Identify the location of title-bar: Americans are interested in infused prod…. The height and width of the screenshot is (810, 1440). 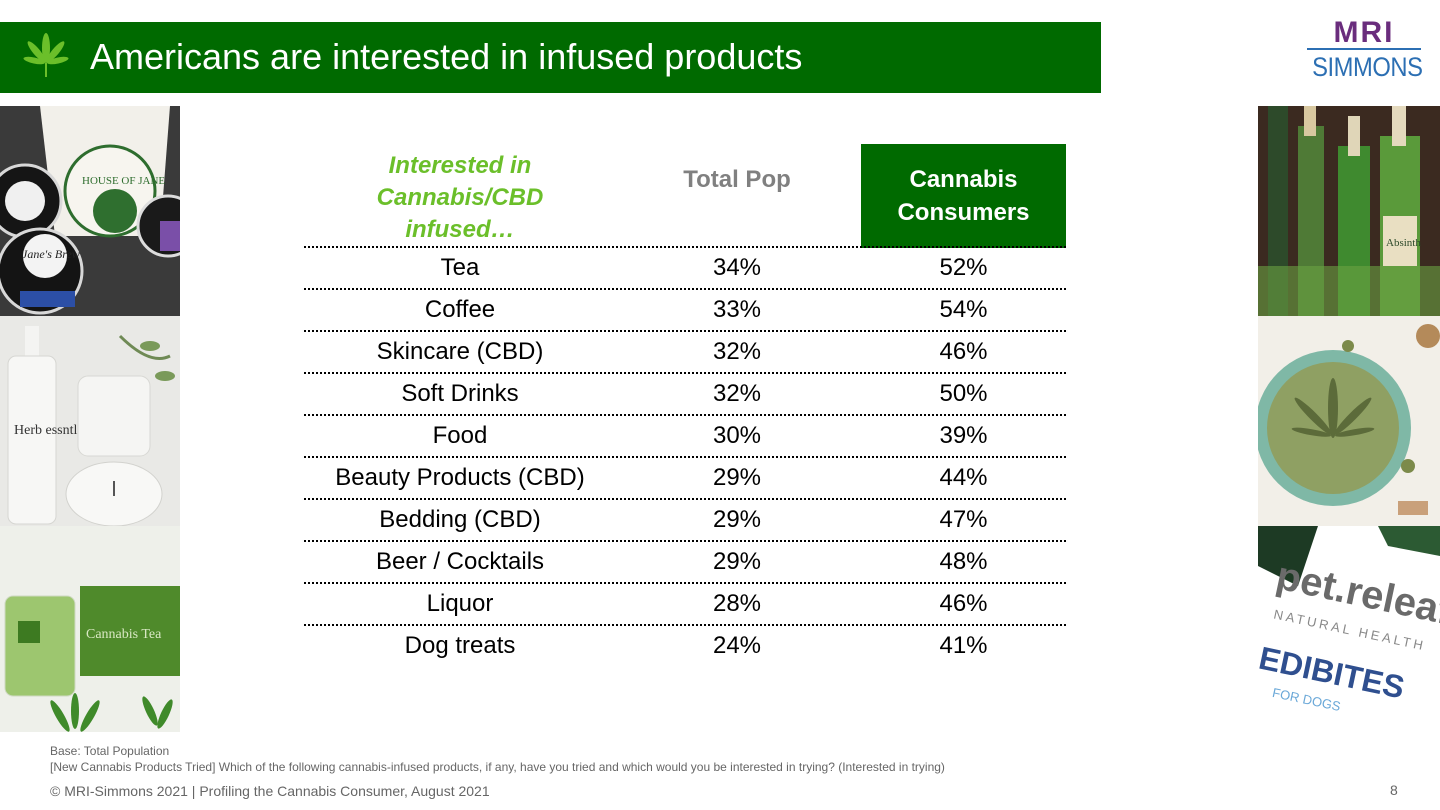
(550, 57).